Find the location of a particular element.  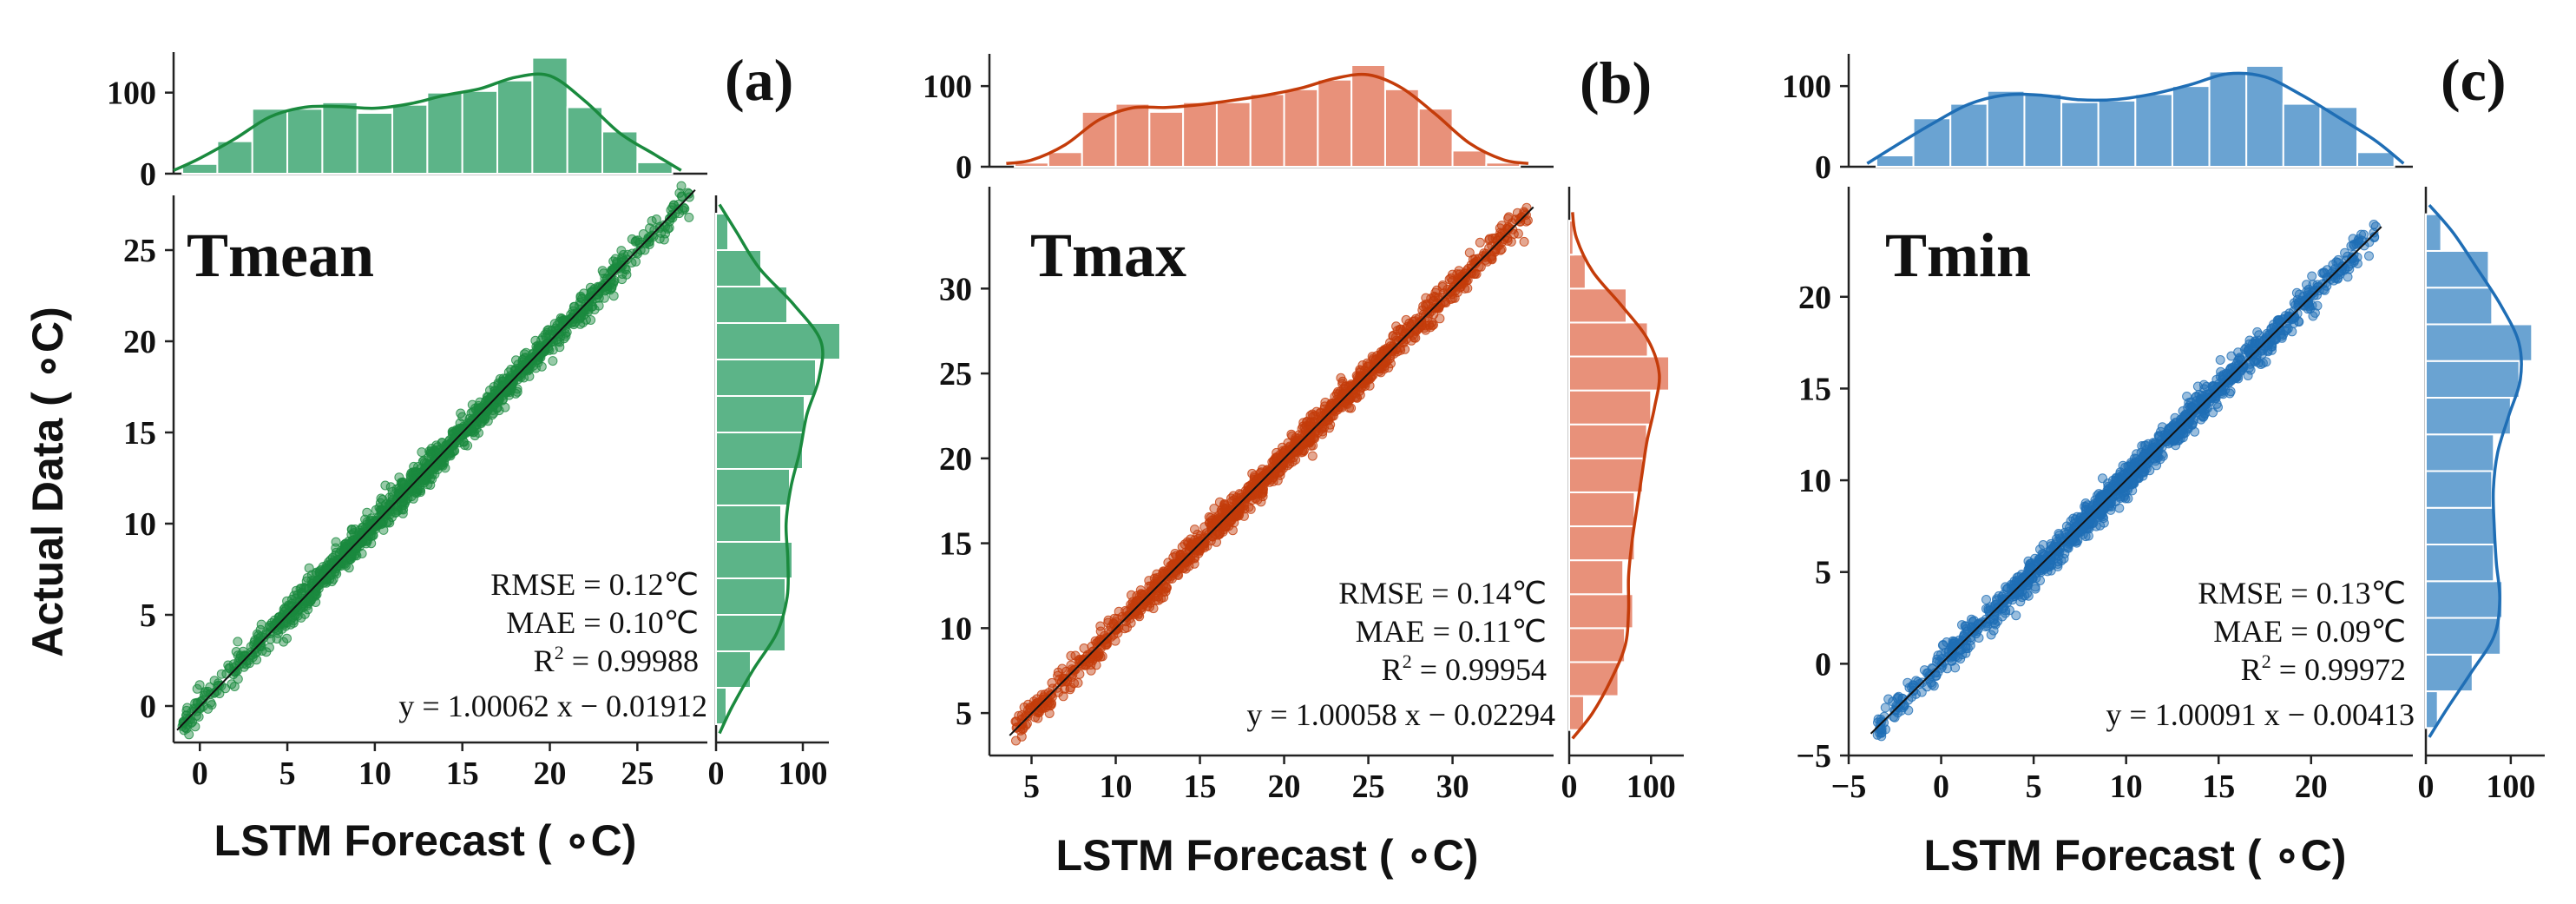

rmse-text: RMSE = 0.14℃ is located at coordinates (1443, 593).